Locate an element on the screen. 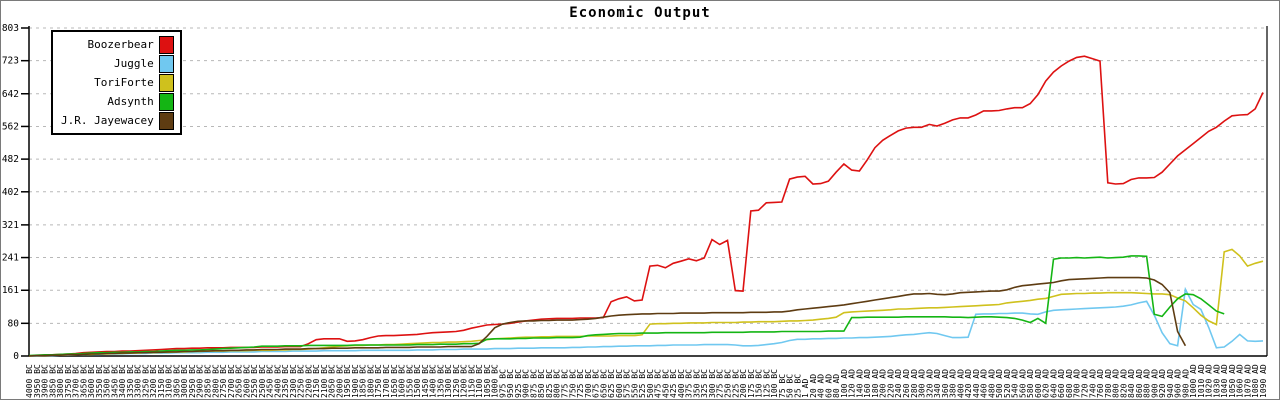  x-axis-label: 975 BC is located at coordinates (502, 383).